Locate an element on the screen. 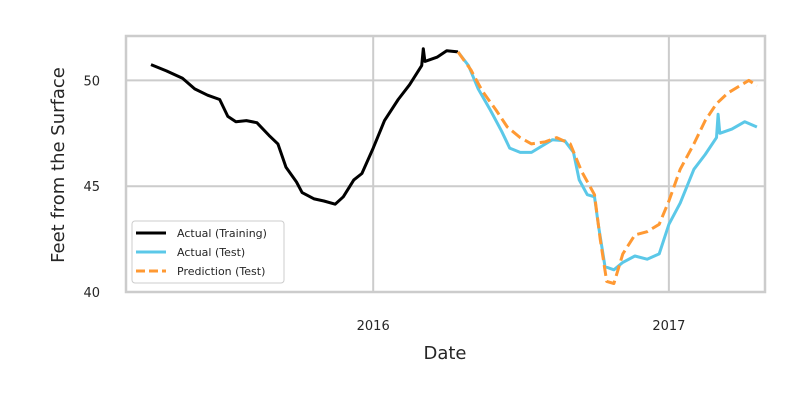 The width and height of the screenshot is (800, 400). x-axis-label: Date is located at coordinates (444, 353).